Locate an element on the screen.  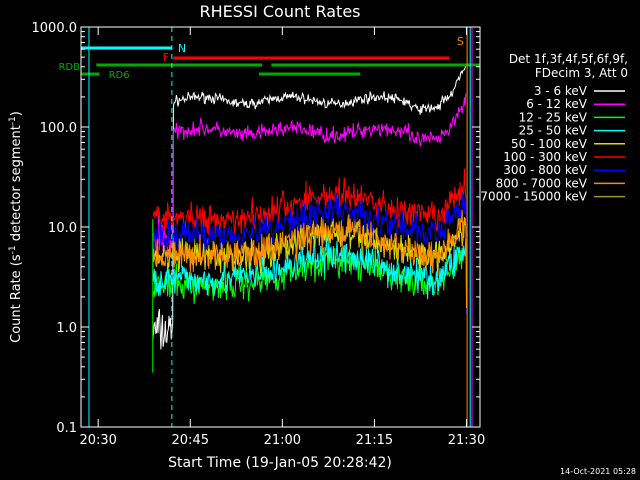
legend-label: 7000 - 15000 keV is located at coordinates (533, 197).